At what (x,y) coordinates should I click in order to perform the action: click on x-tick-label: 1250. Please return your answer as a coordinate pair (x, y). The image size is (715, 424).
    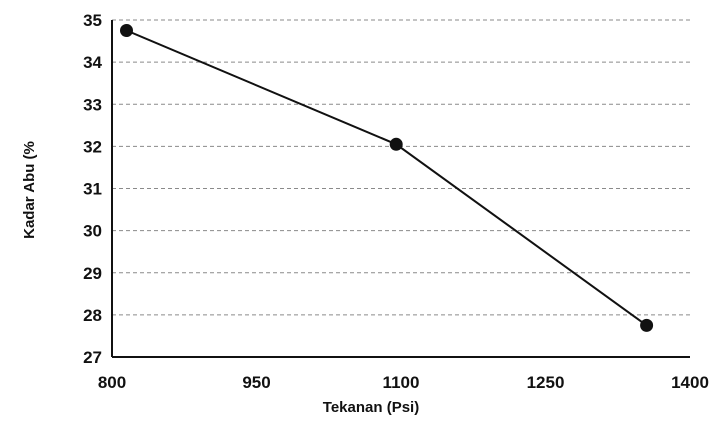
    Looking at the image, I should click on (546, 382).